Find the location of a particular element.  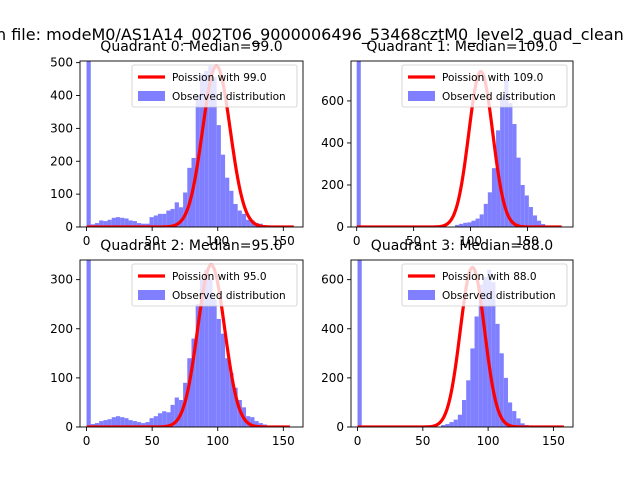

subplot-title: Quadrant 0: Median=99.0 is located at coordinates (191, 47).